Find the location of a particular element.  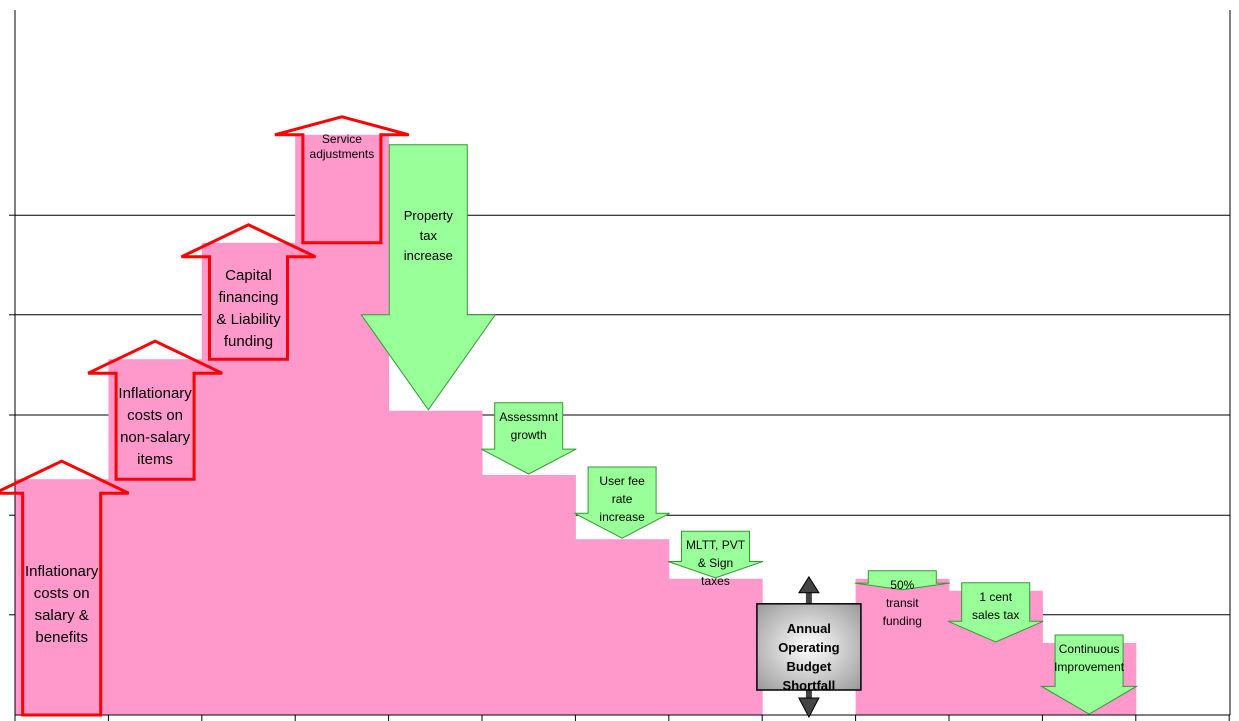

step-8-top-shaft is located at coordinates (808, 597).